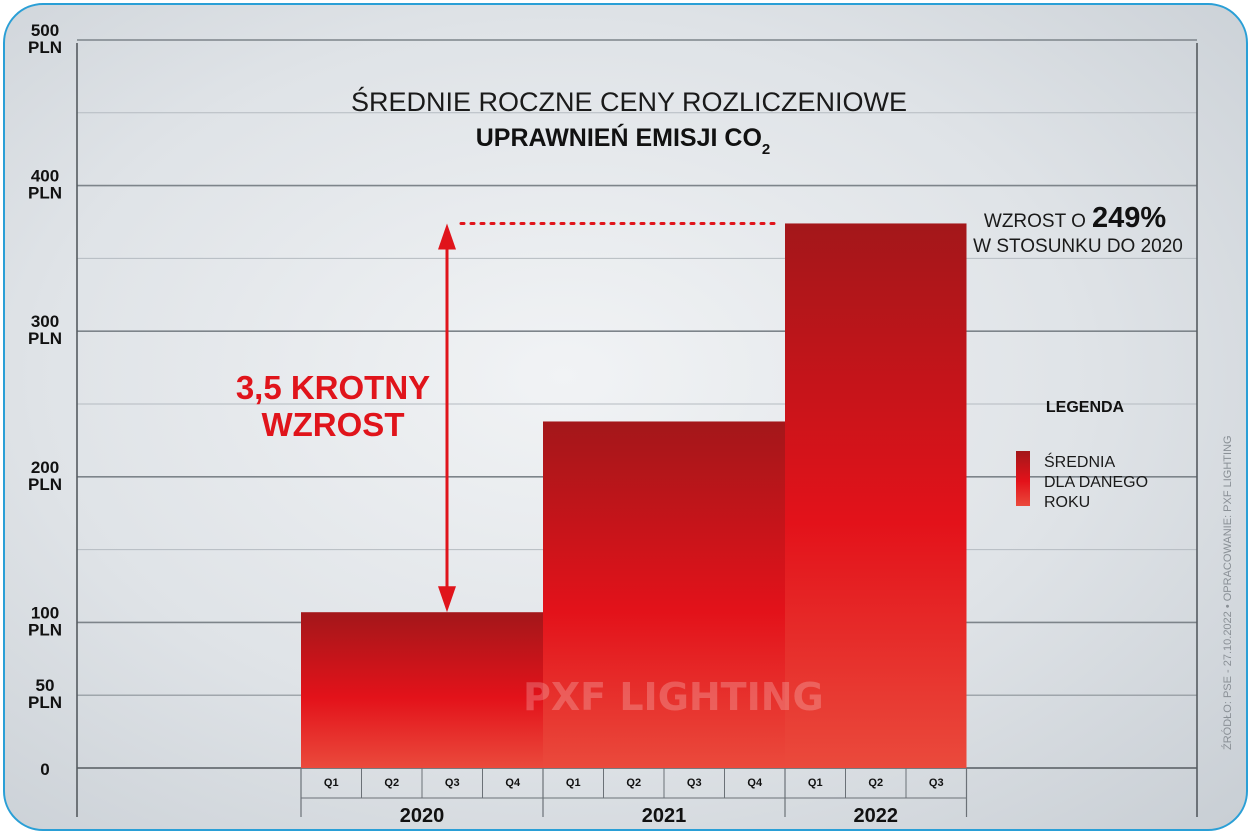 This screenshot has width=1251, height=834. Describe the element at coordinates (1067, 502) in the screenshot. I see `legend-item-line-3: ROKU` at that location.